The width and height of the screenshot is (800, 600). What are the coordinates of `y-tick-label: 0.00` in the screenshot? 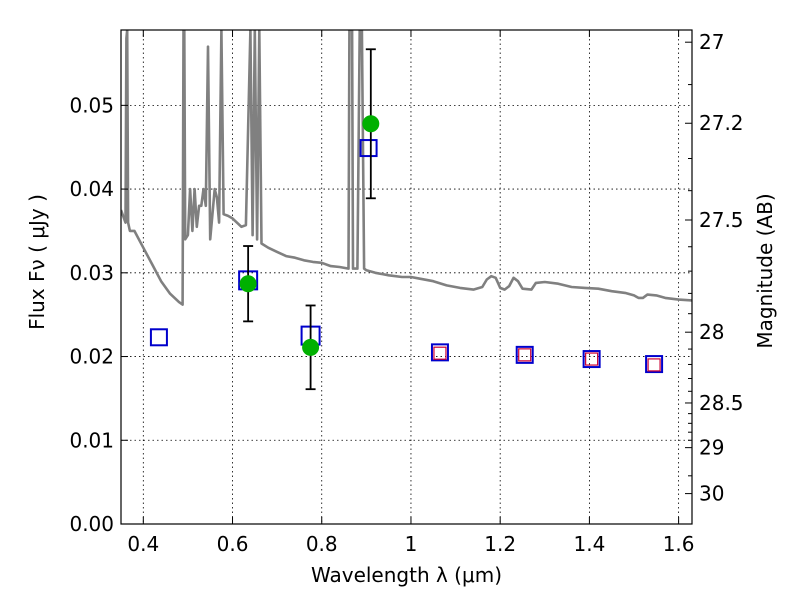 It's located at (91, 524).